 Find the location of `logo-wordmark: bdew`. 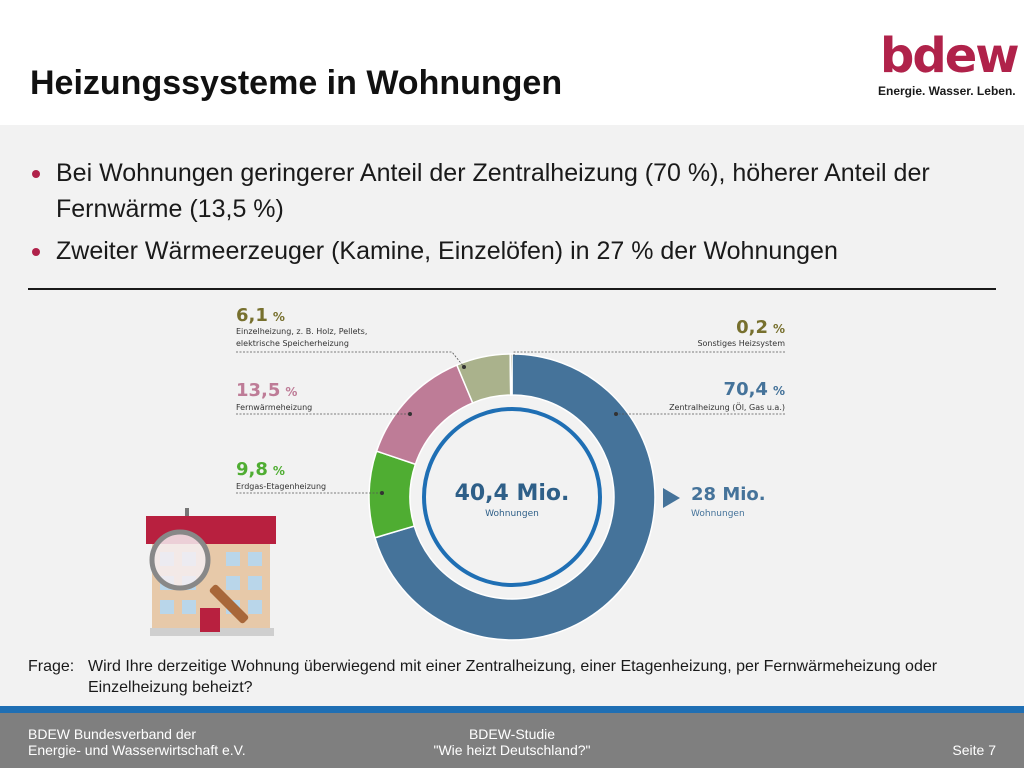

logo-wordmark: bdew is located at coordinates (950, 56).